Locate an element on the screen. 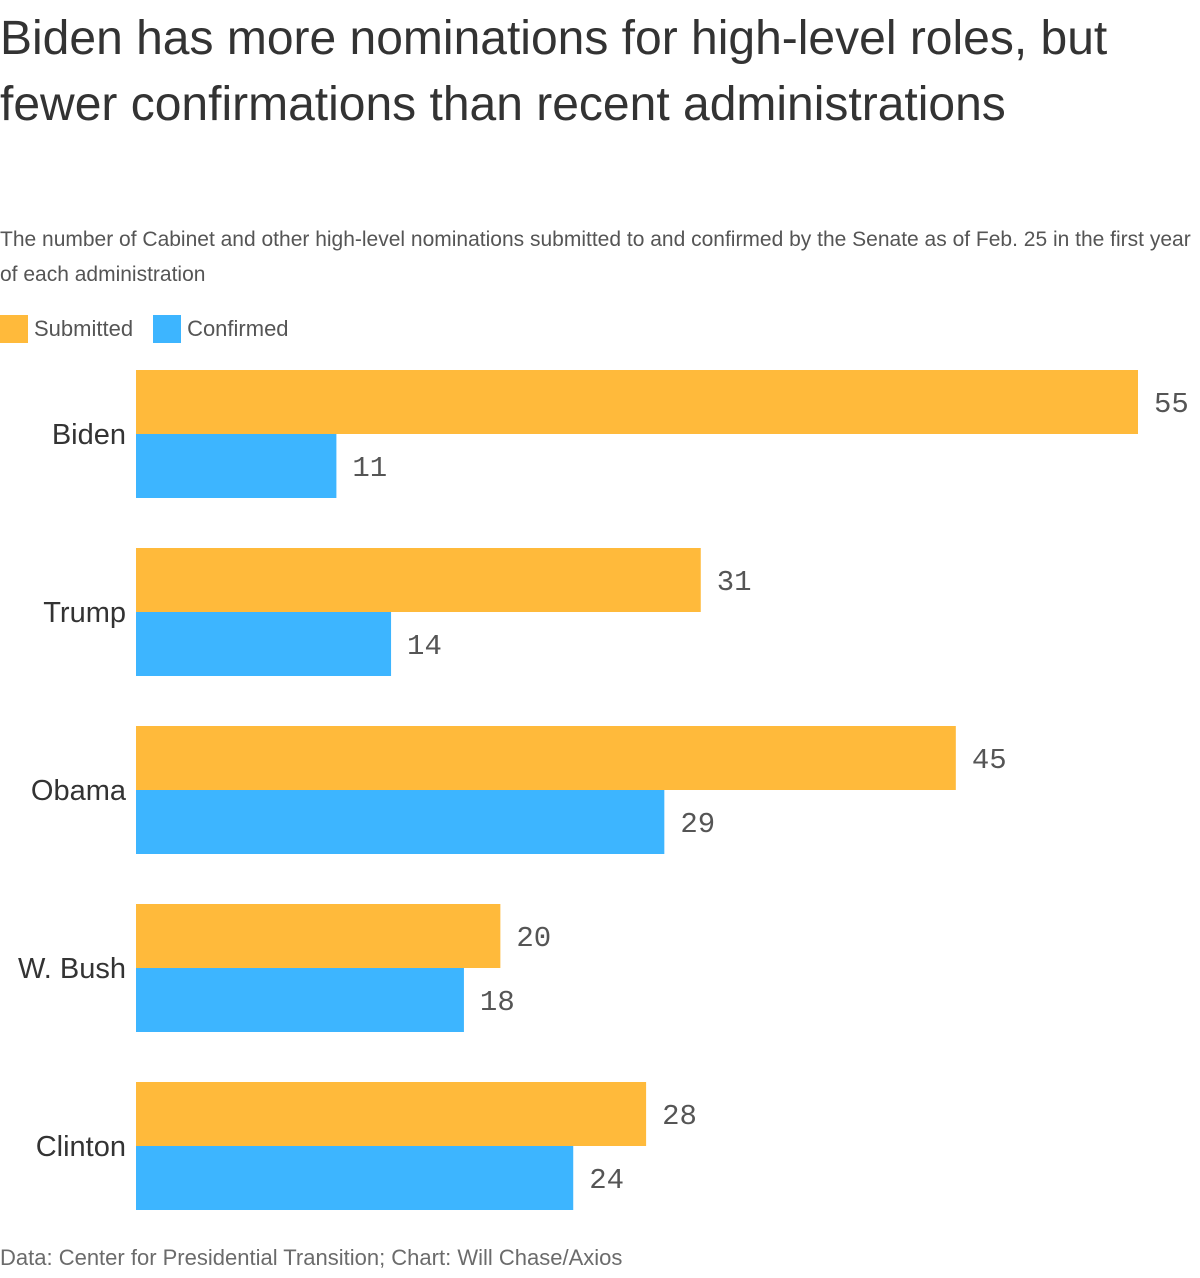  data-label-submitted-trump: 31 is located at coordinates (734, 582).